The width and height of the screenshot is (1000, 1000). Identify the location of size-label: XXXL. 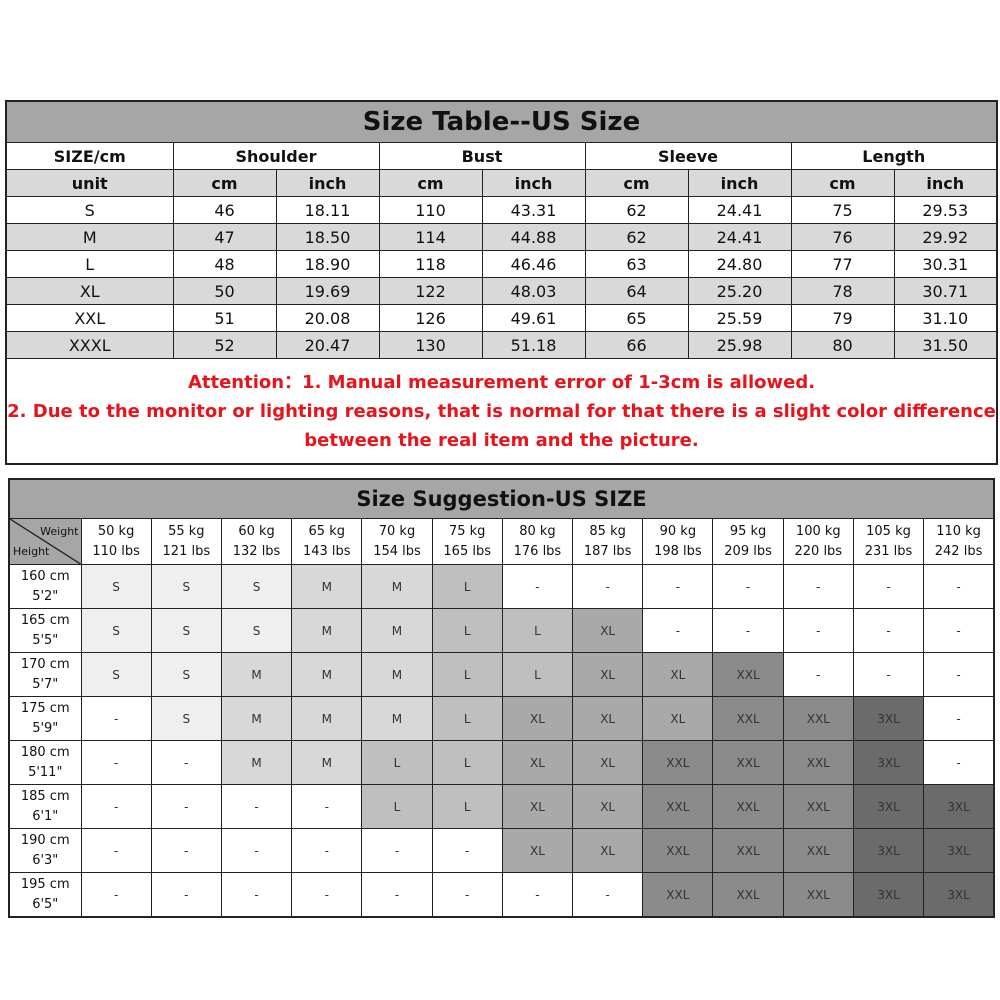
(89, 345).